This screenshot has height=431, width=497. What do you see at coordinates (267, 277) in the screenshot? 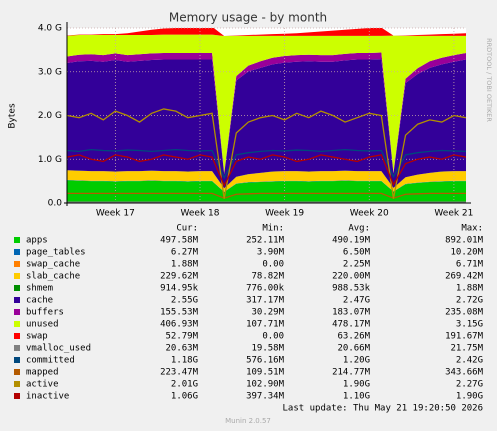
I see `legend-stat: 78.82M` at bounding box center [267, 277].